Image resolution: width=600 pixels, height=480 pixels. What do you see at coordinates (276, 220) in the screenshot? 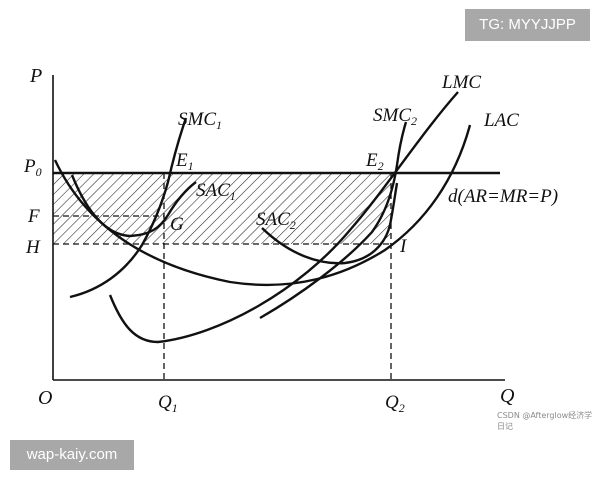
I see `sac2-label: SAC2` at bounding box center [276, 220].